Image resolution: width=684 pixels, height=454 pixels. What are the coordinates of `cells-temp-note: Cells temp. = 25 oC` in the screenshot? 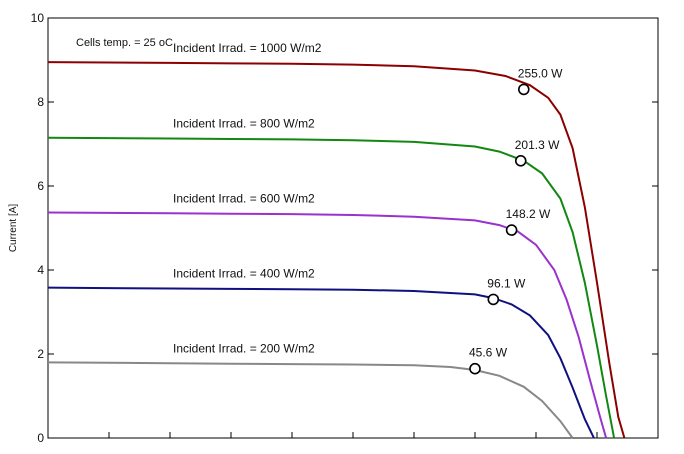 It's located at (124, 43).